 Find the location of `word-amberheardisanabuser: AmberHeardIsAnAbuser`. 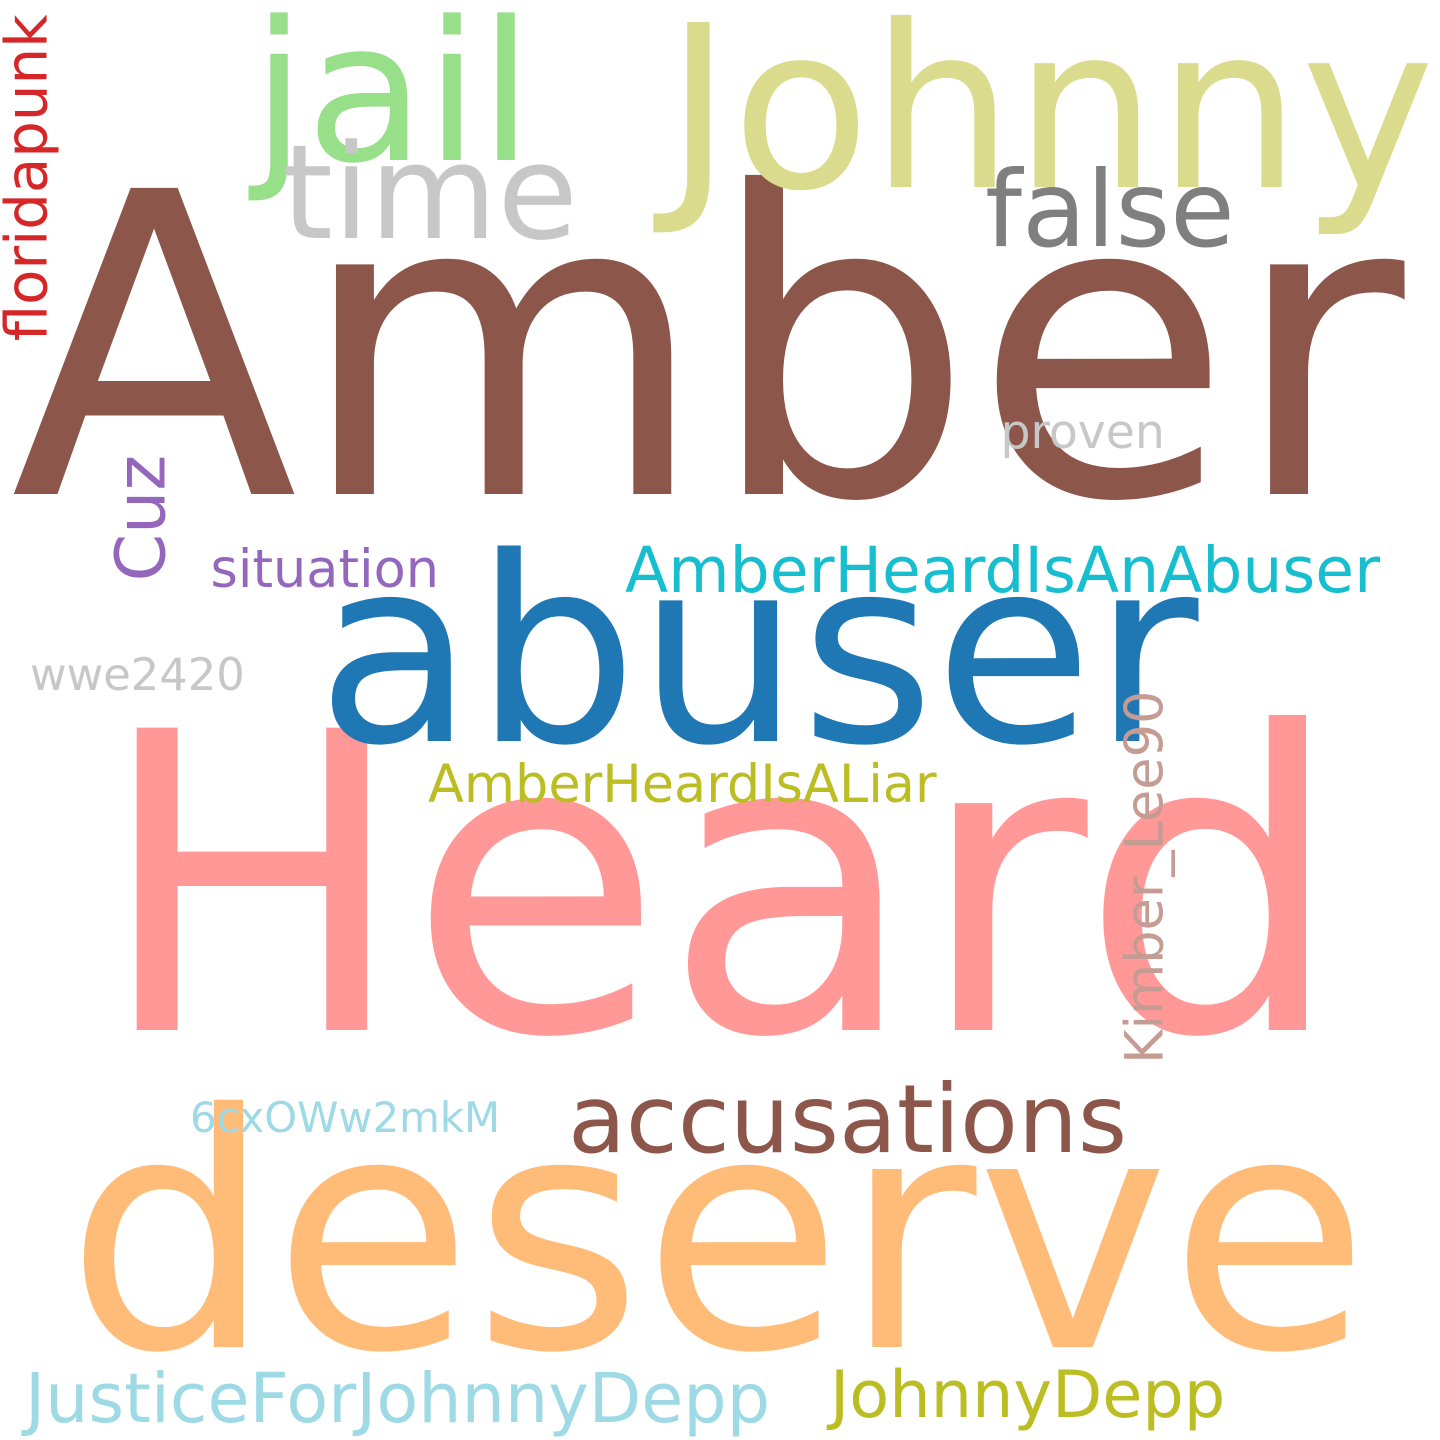

word-amberheardisanabuser: AmberHeardIsAnAbuser is located at coordinates (1003, 569).